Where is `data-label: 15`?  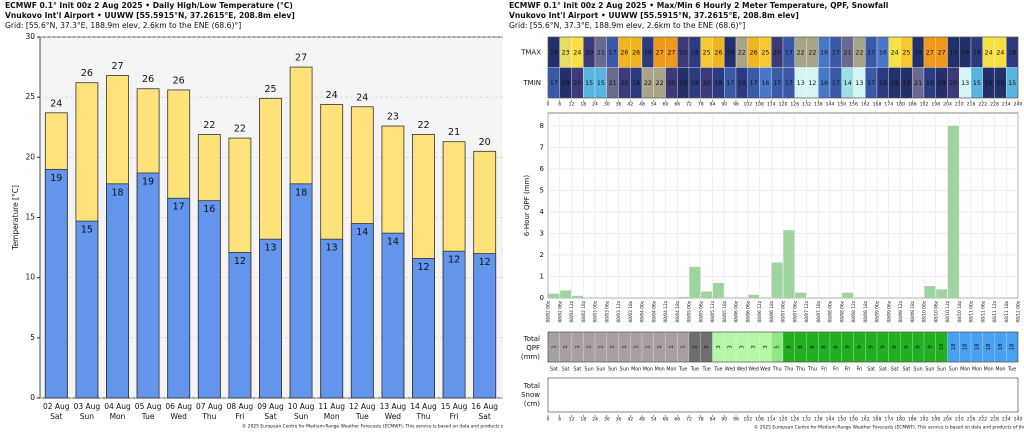 data-label: 15 is located at coordinates (87, 230).